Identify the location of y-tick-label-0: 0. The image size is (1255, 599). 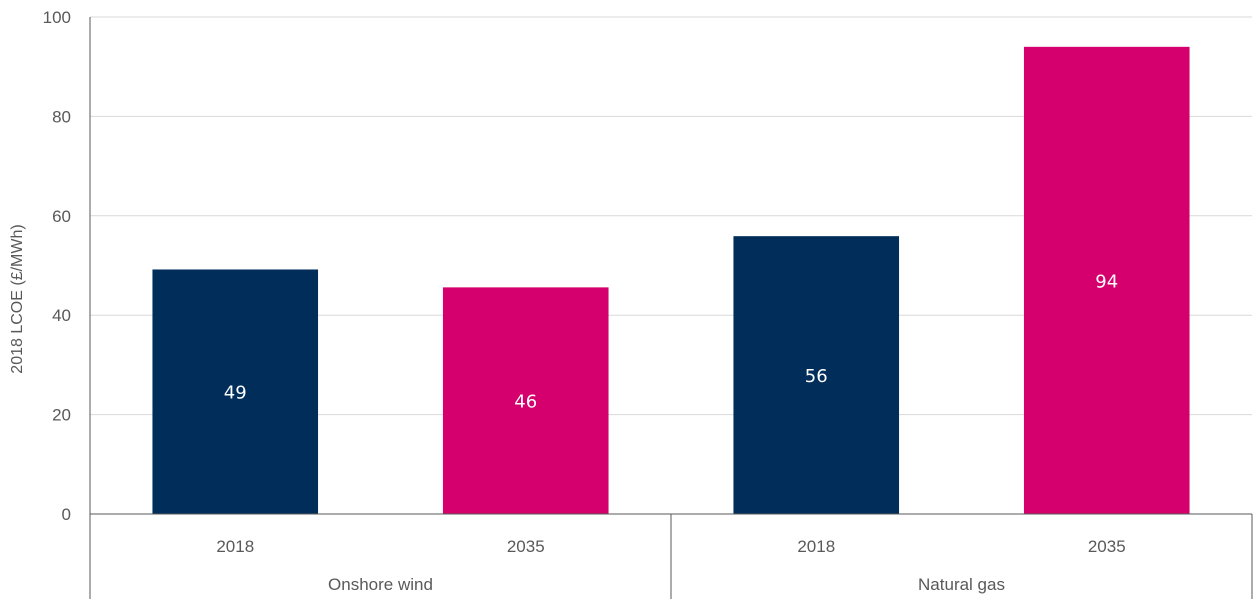
(66, 514).